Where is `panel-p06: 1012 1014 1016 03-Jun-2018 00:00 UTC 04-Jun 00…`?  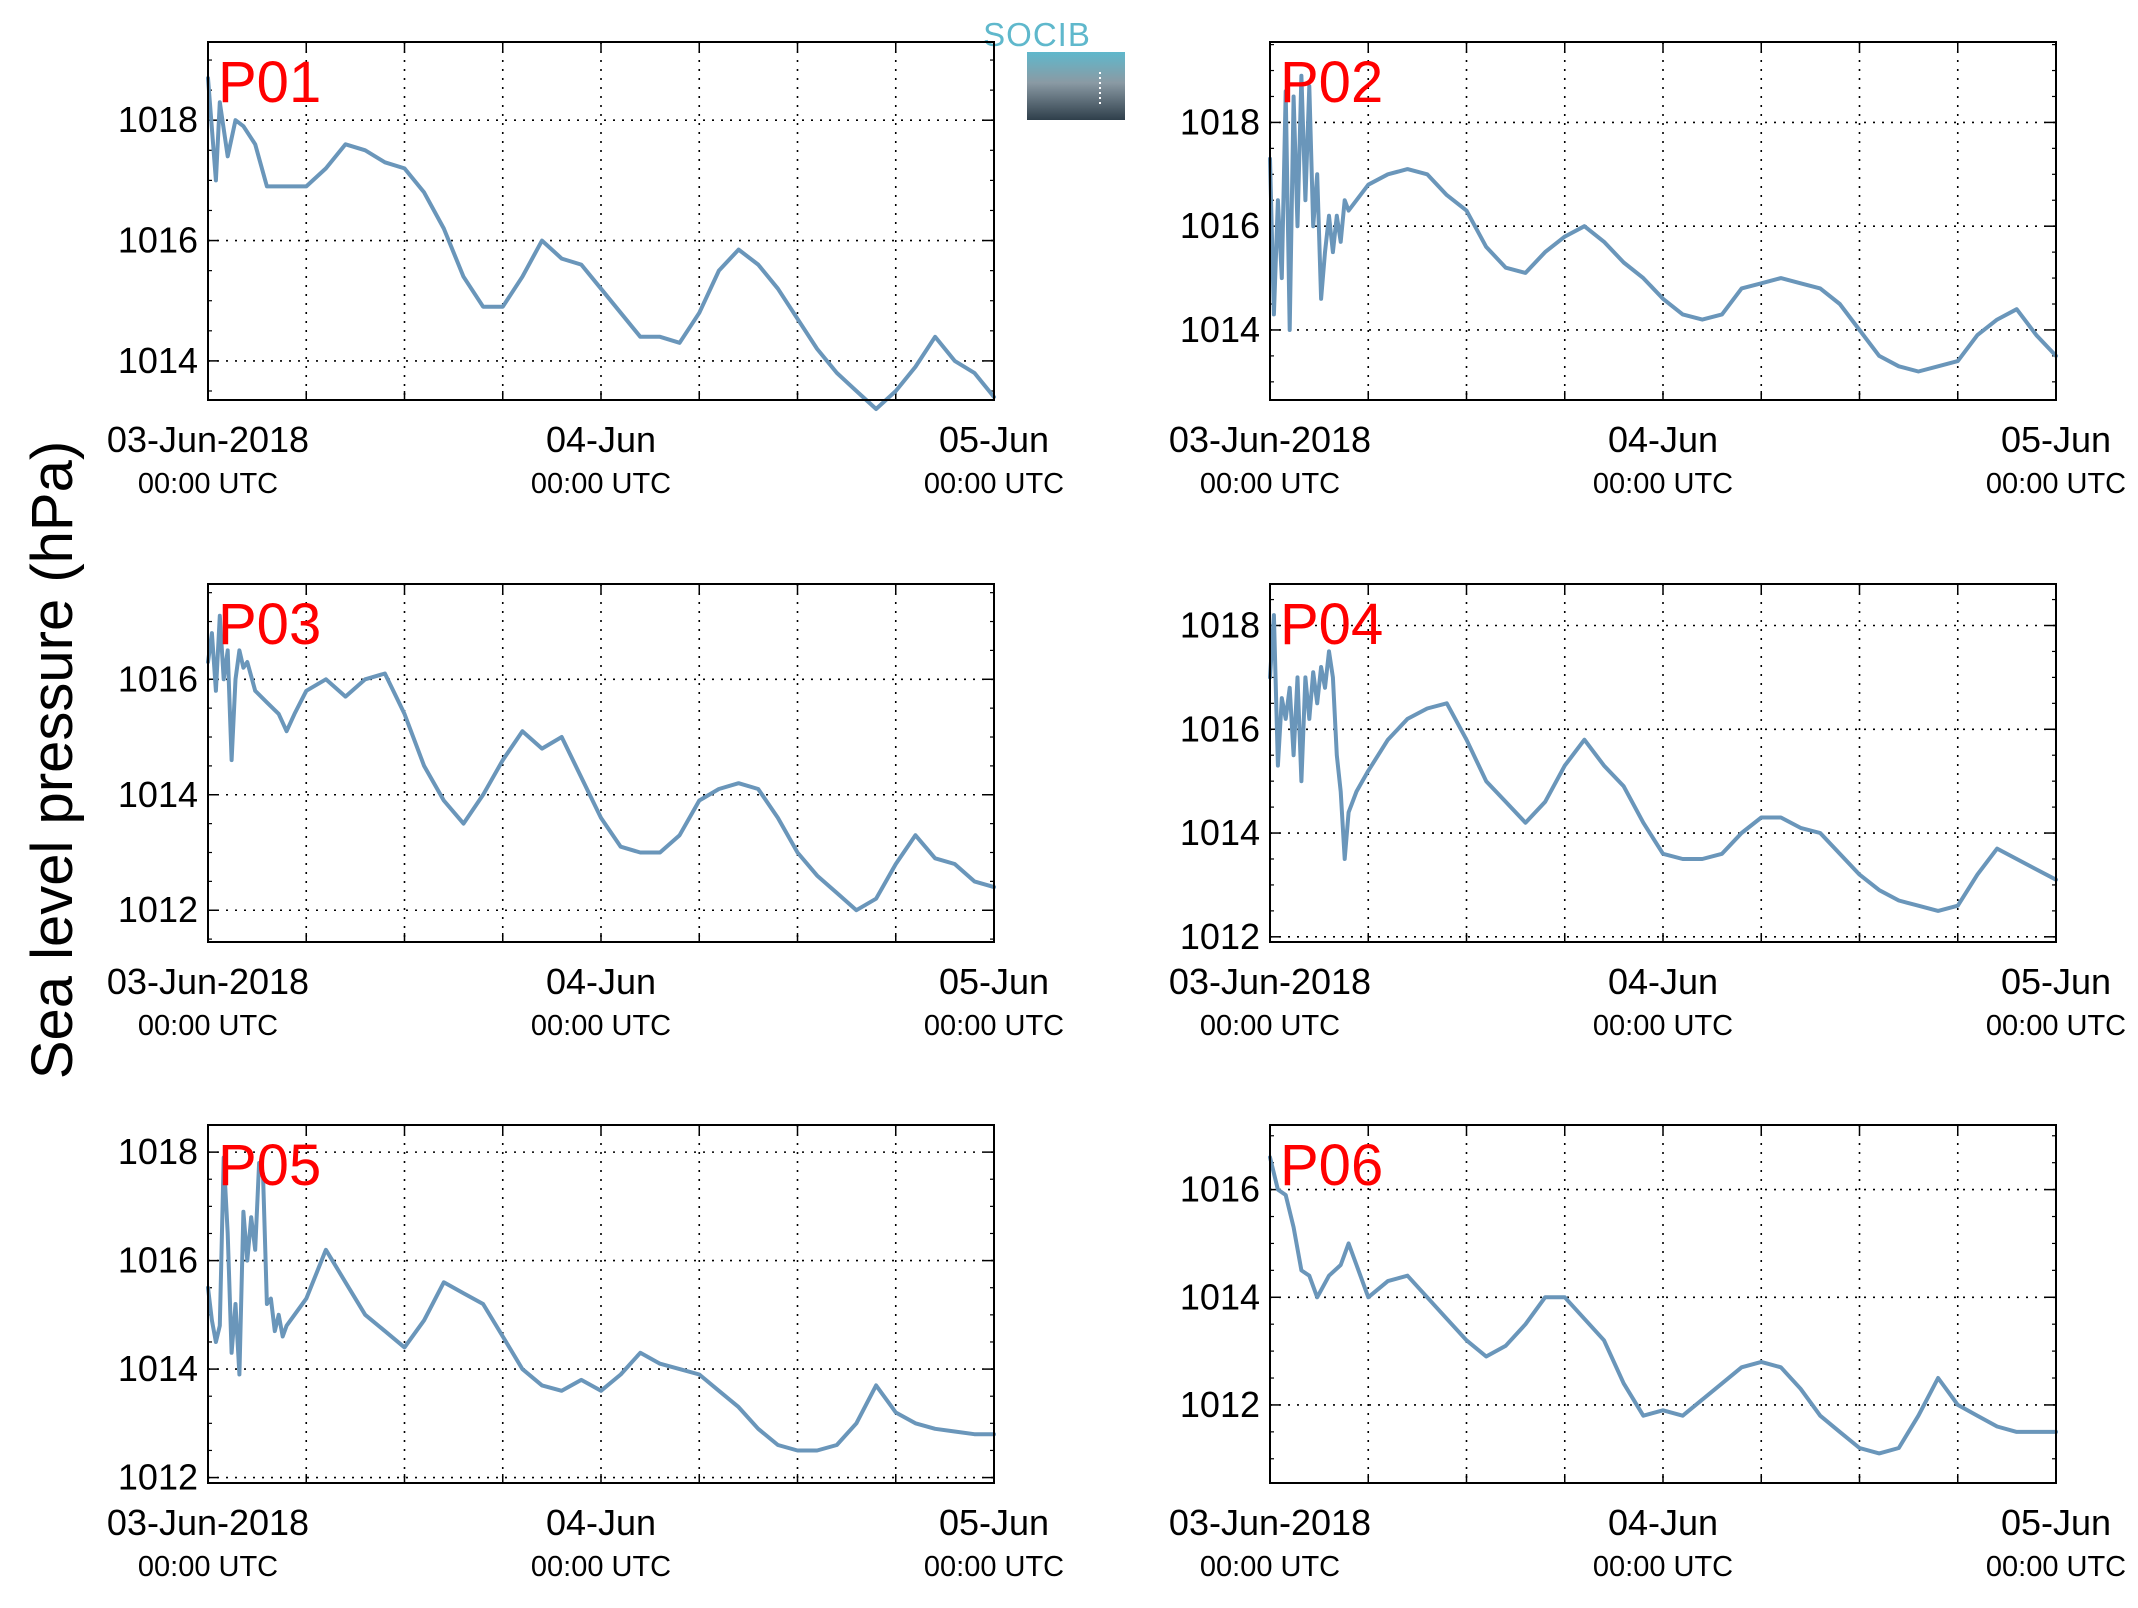
panel-p06: 1012 1014 1016 03-Jun-2018 00:00 UTC 04-Jun 00… is located at coordinates (1647, 1353).